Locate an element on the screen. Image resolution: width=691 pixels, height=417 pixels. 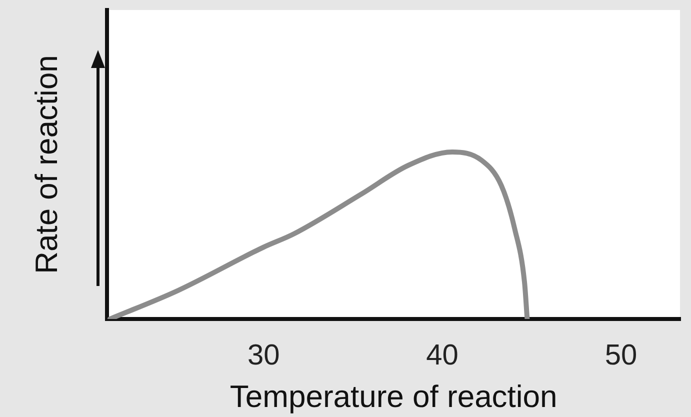
x-tick-label: 30 is located at coordinates (263, 355).